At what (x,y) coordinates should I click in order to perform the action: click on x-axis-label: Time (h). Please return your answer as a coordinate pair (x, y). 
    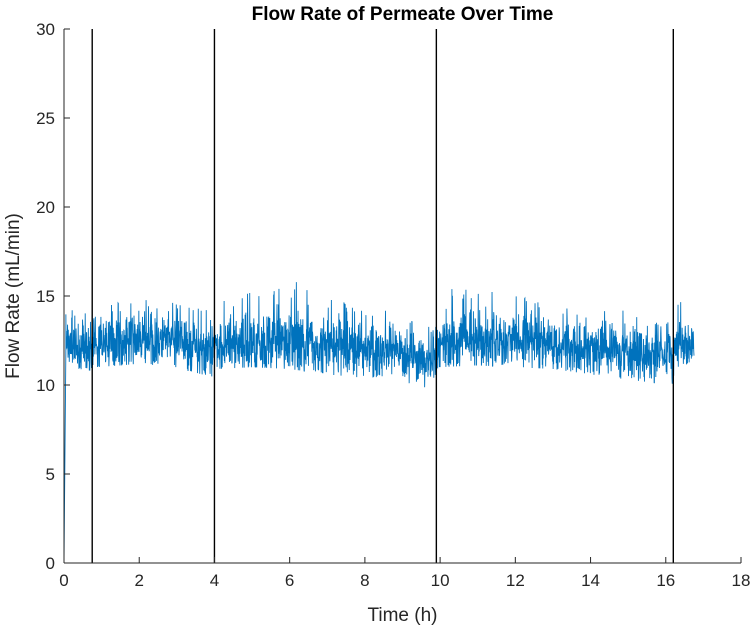
    Looking at the image, I should click on (402, 615).